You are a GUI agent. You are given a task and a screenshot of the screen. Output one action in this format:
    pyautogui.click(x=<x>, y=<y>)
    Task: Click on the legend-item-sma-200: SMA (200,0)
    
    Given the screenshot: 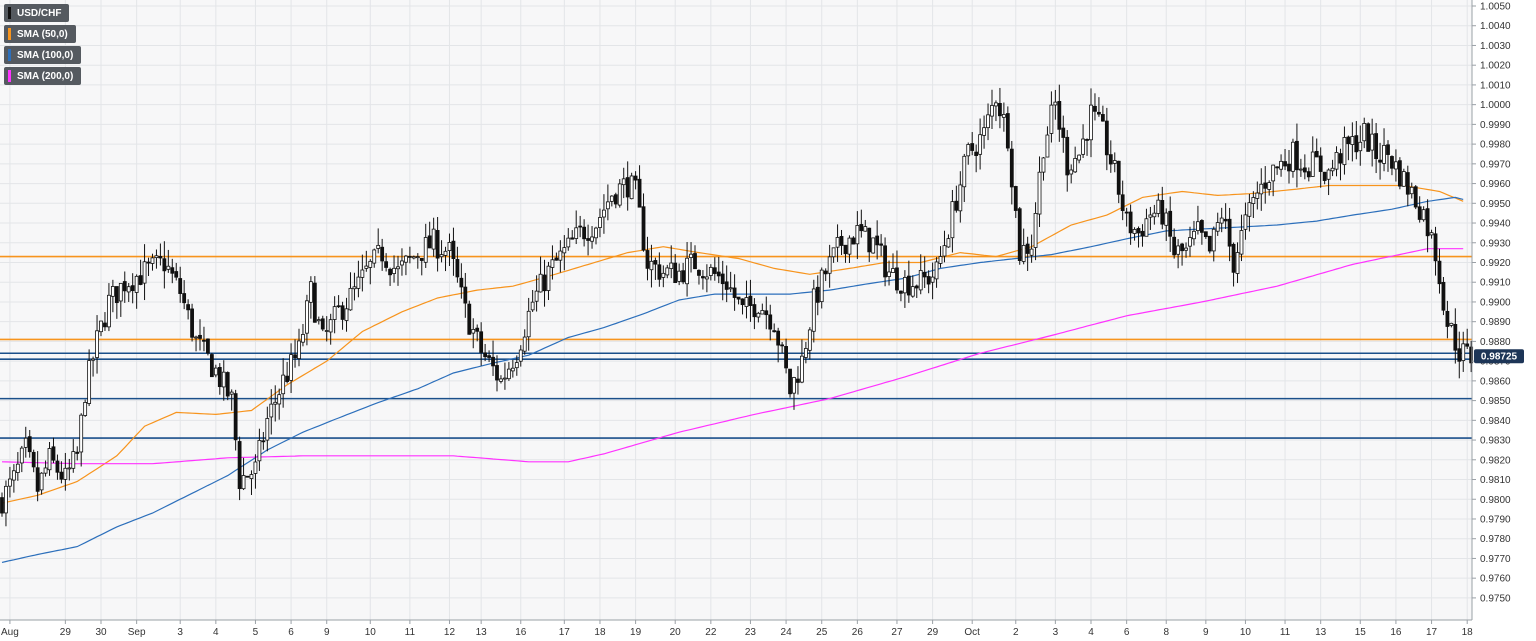 What is the action you would take?
    pyautogui.click(x=43, y=76)
    